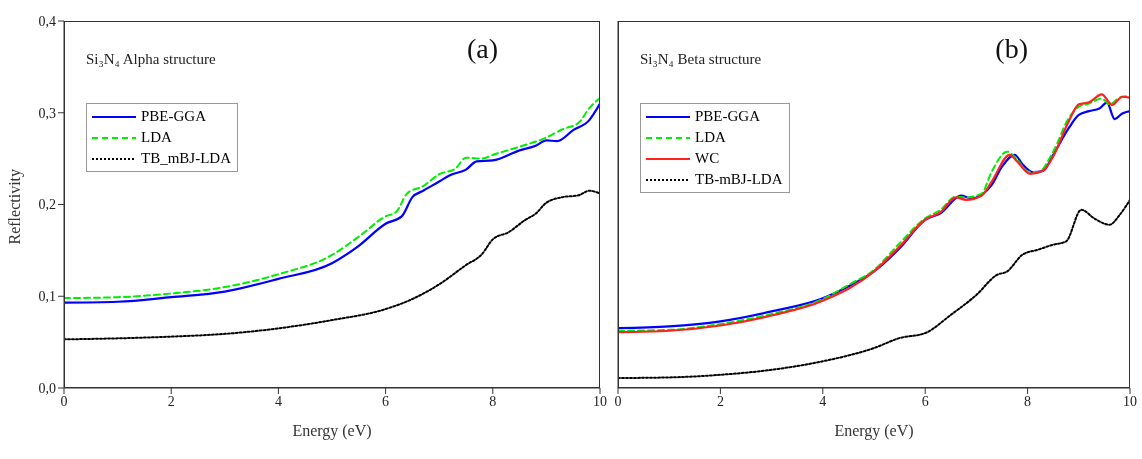 The width and height of the screenshot is (1142, 459). Describe the element at coordinates (47, 113) in the screenshot. I see `y-tick-label: 0,3` at that location.